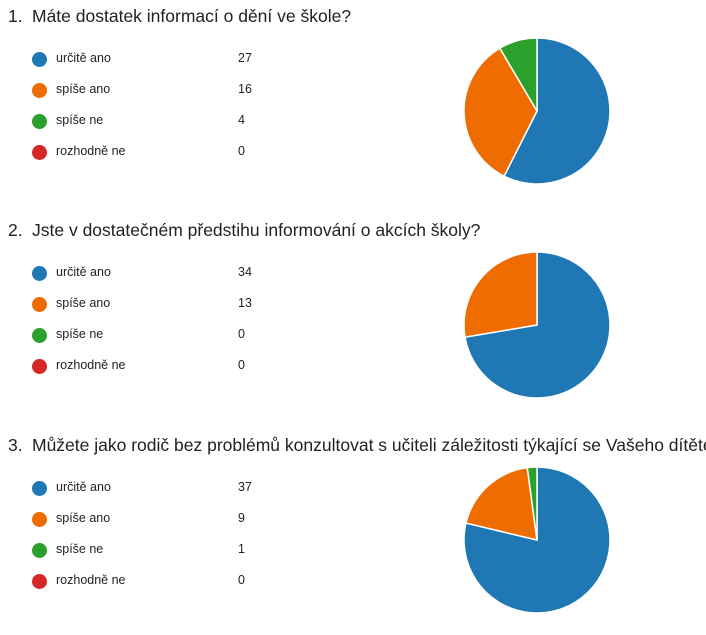  I want to click on legend-count: 13, so click(245, 303).